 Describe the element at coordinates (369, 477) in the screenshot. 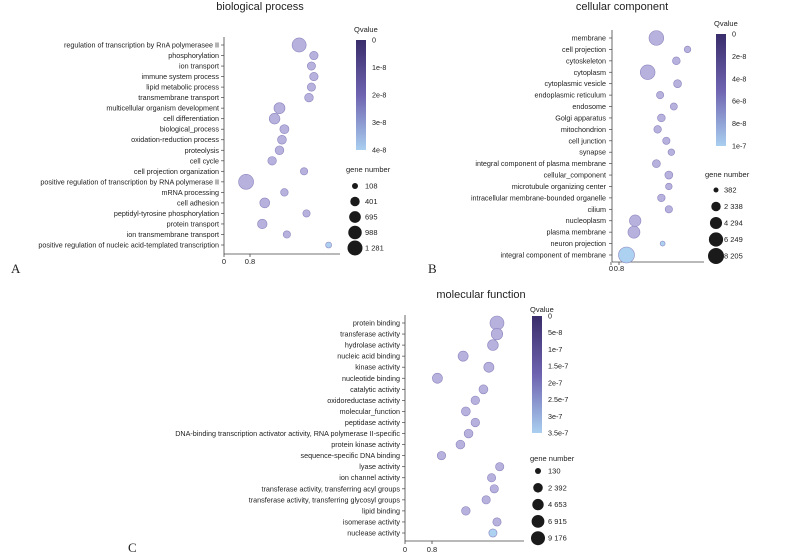

I see `category-label: ion channel activity` at that location.